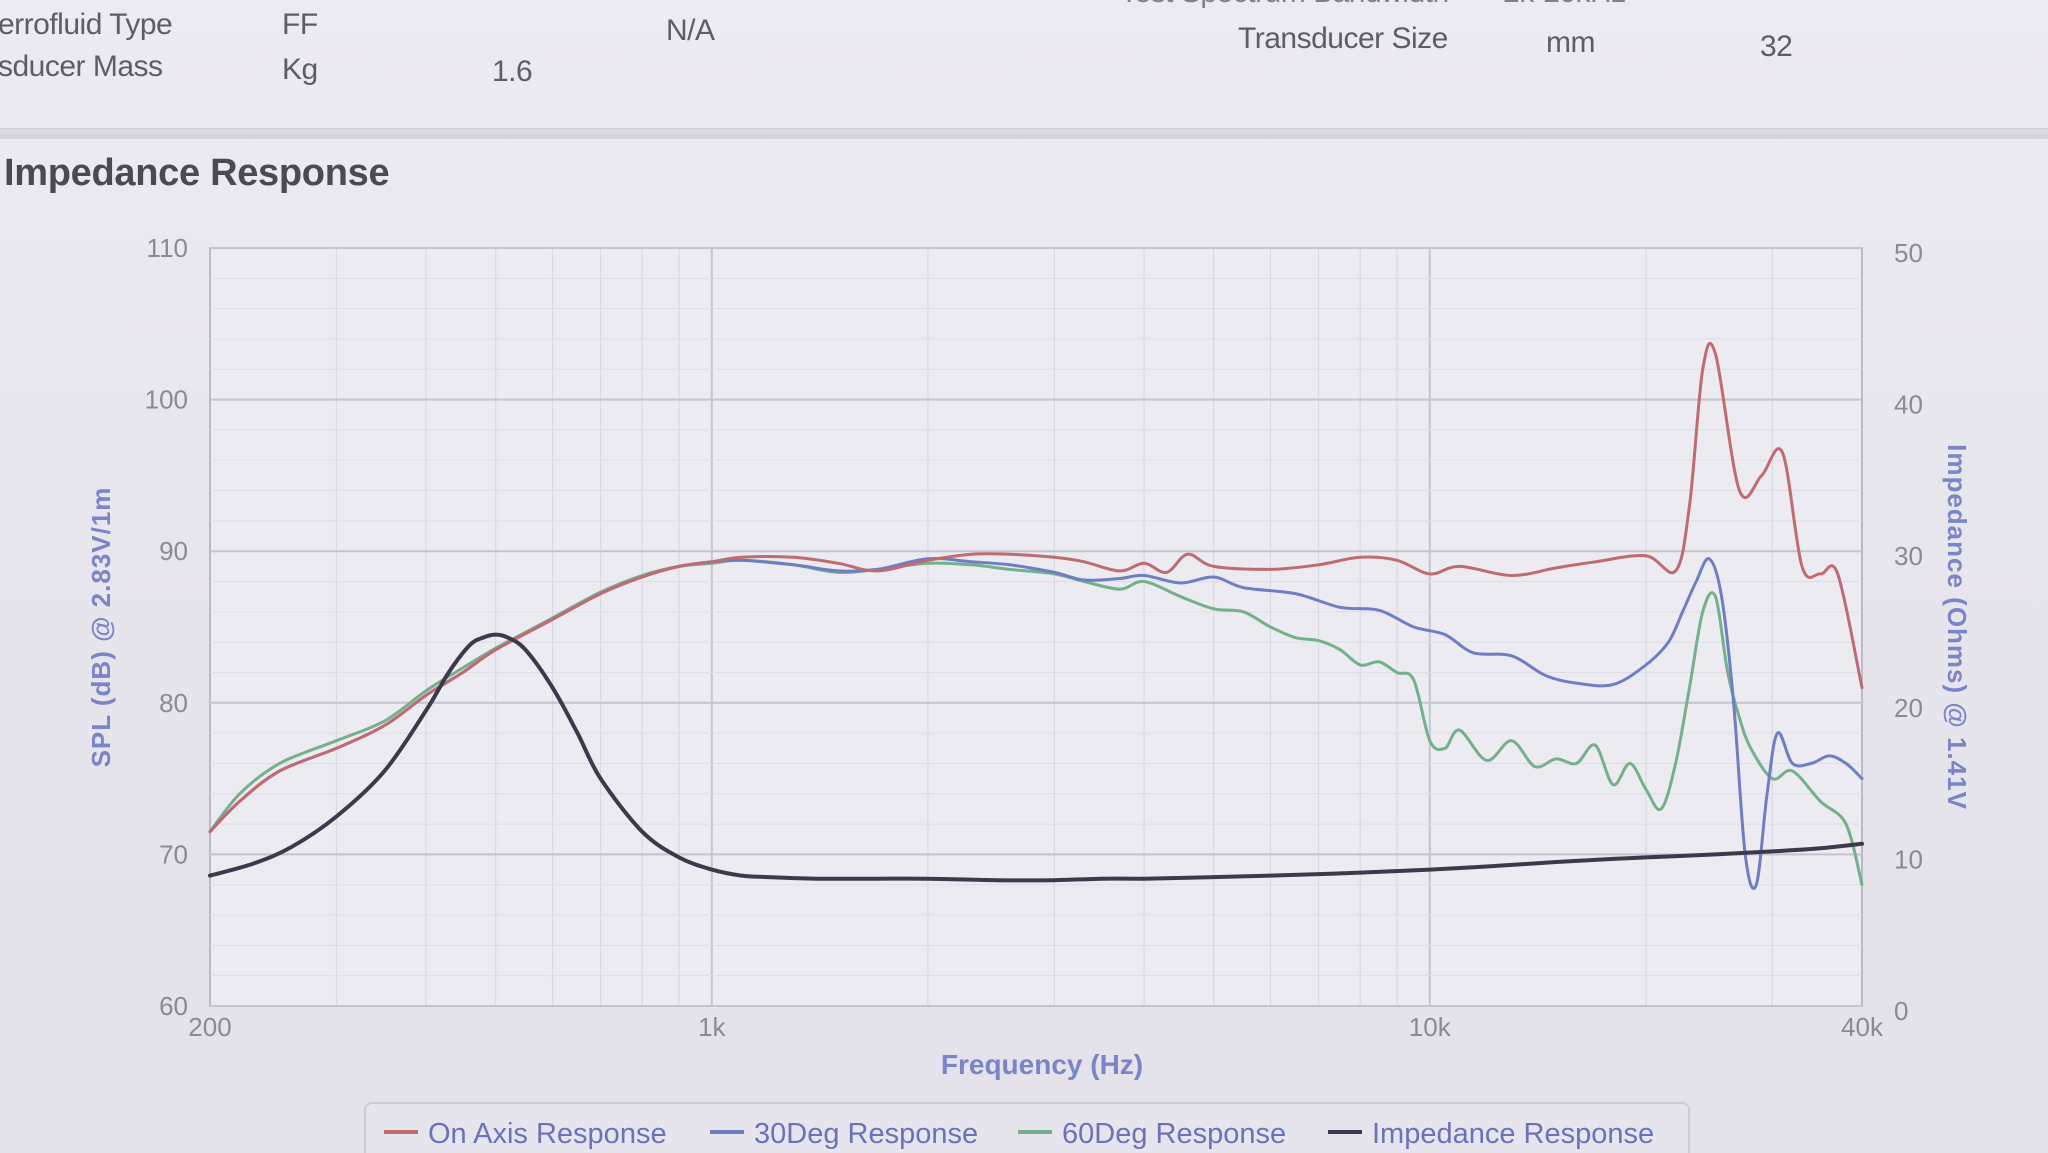  Describe the element at coordinates (86, 24) in the screenshot. I see `spec-label-ferrofluid: errofluid Type` at that location.